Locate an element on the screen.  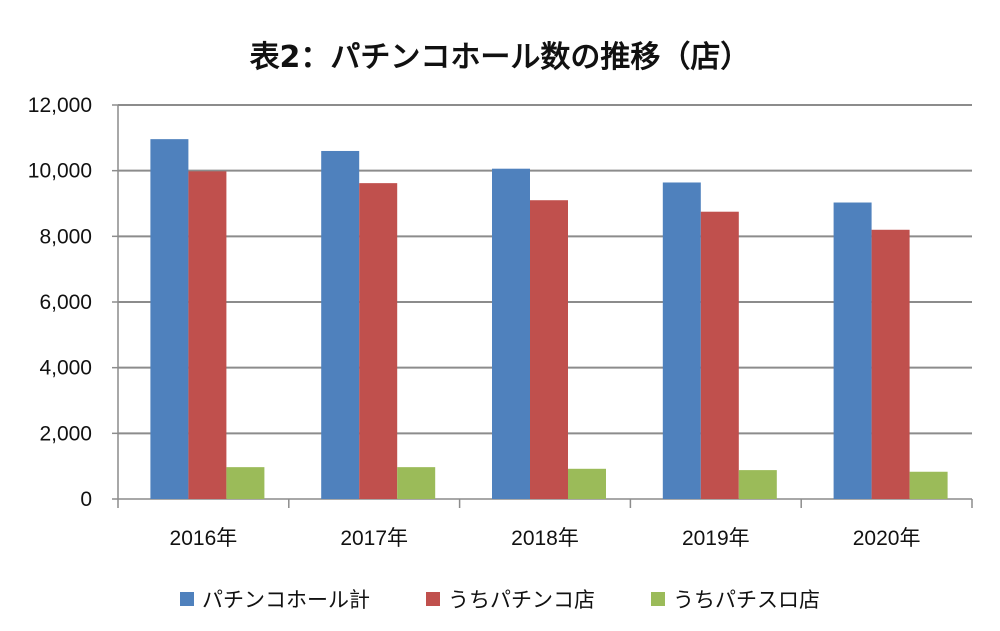
legend: パチンコホール計 うちパチンコ店 うちパチスロ店 is located at coordinates (500, 599).